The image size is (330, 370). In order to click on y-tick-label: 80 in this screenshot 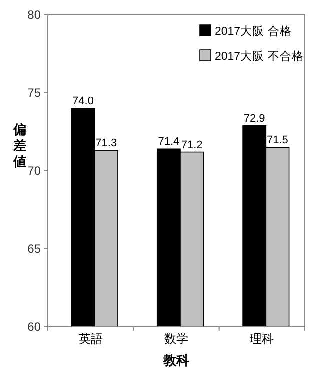, I will do `click(35, 15)`.